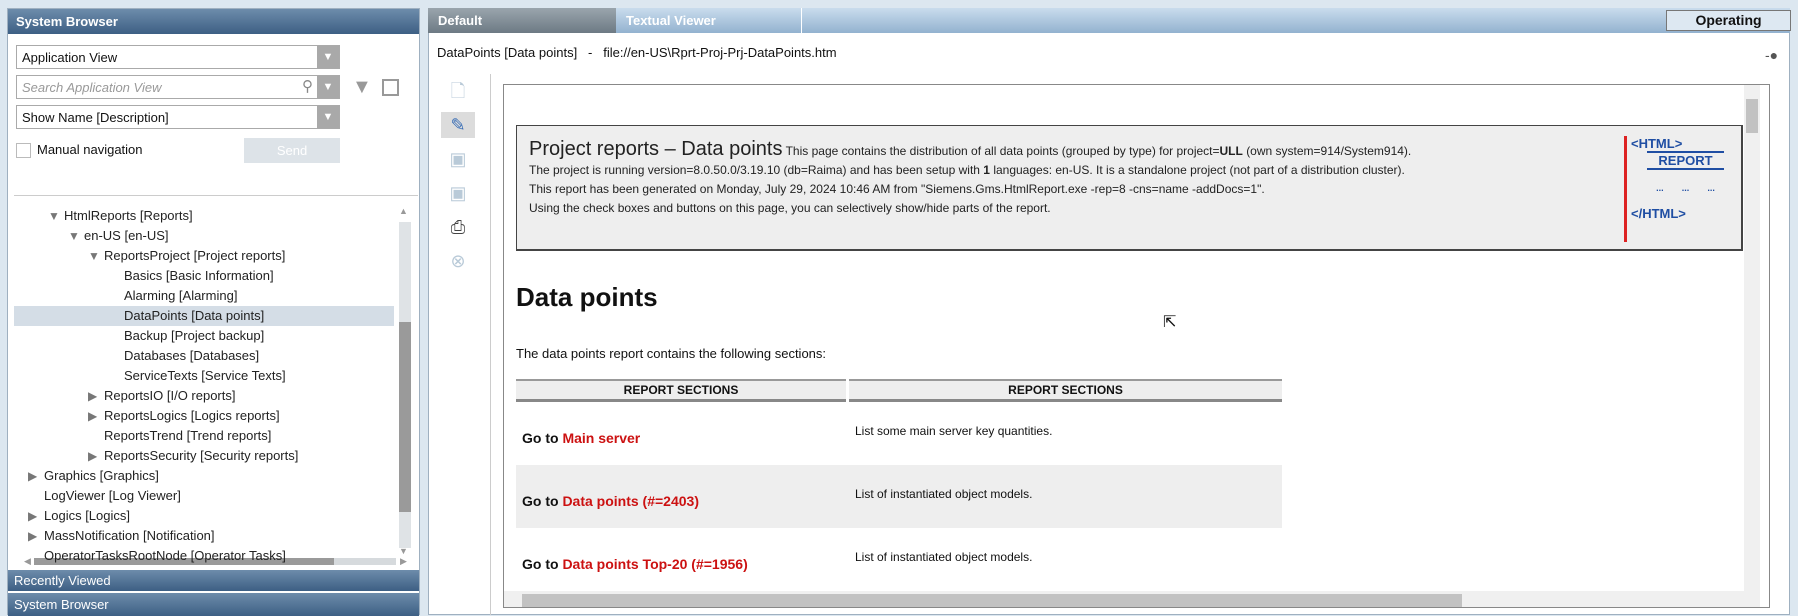 Image resolution: width=1798 pixels, height=616 pixels. Describe the element at coordinates (179, 436) in the screenshot. I see `tree-item: ReportsTrend [Trend reports]` at that location.